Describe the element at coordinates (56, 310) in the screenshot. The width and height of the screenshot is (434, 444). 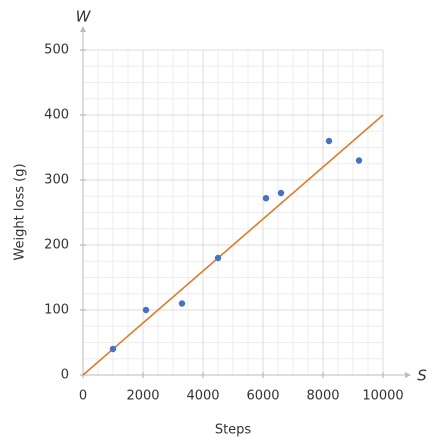
I see `y-tick-label: 100` at that location.